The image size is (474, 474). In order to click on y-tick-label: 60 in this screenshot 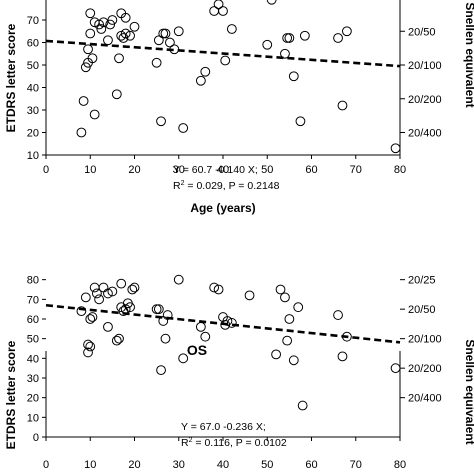, I will do `click(33, 320)`.